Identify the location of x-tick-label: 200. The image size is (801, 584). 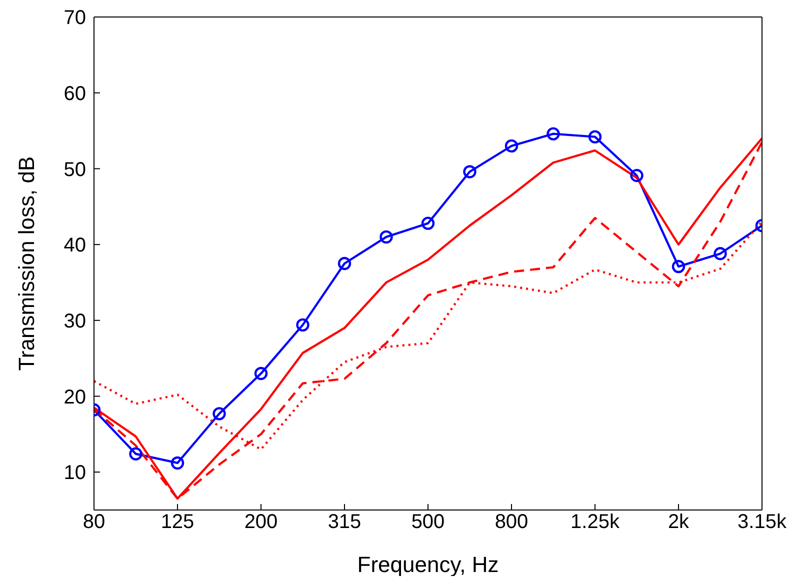
(261, 522).